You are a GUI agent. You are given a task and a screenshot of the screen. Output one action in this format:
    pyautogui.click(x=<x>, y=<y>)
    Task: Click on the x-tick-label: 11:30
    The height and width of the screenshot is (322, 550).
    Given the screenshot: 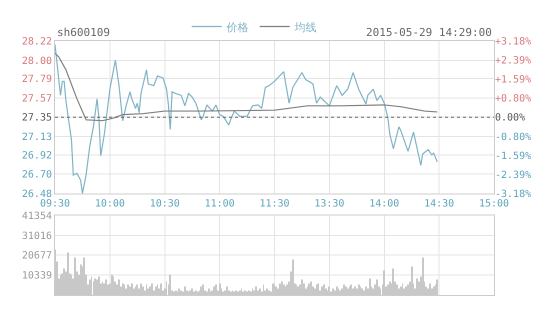 What is the action you would take?
    pyautogui.click(x=274, y=204)
    